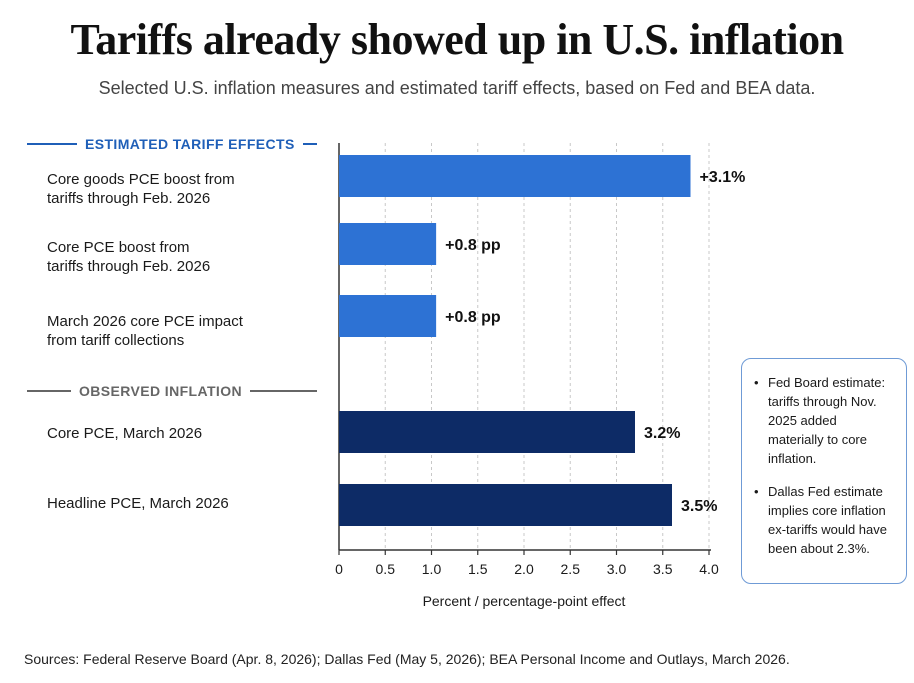 Image resolution: width=914 pixels, height=683 pixels. Describe the element at coordinates (138, 503) in the screenshot. I see `row-label-line1: Headline PCE, March 2026` at that location.